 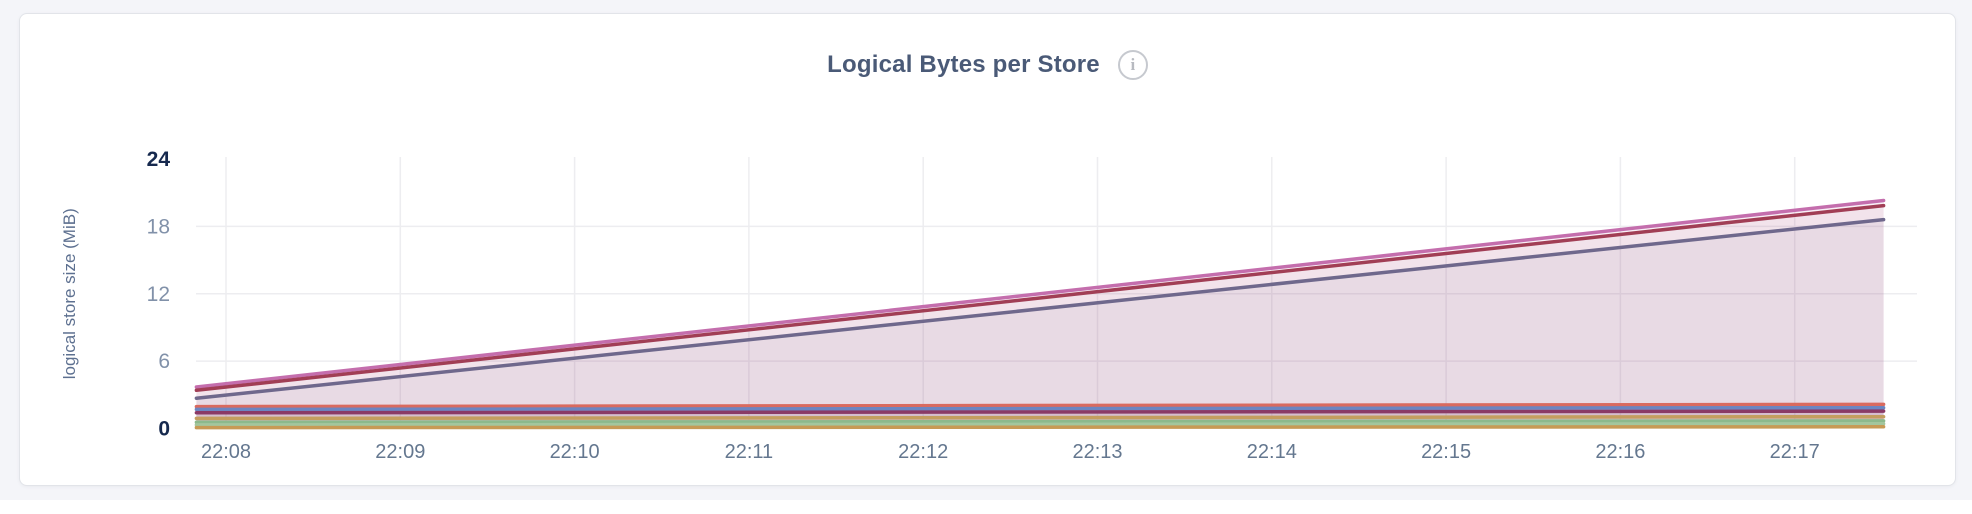 I want to click on y-axis-tick-label: 6, so click(x=164, y=361).